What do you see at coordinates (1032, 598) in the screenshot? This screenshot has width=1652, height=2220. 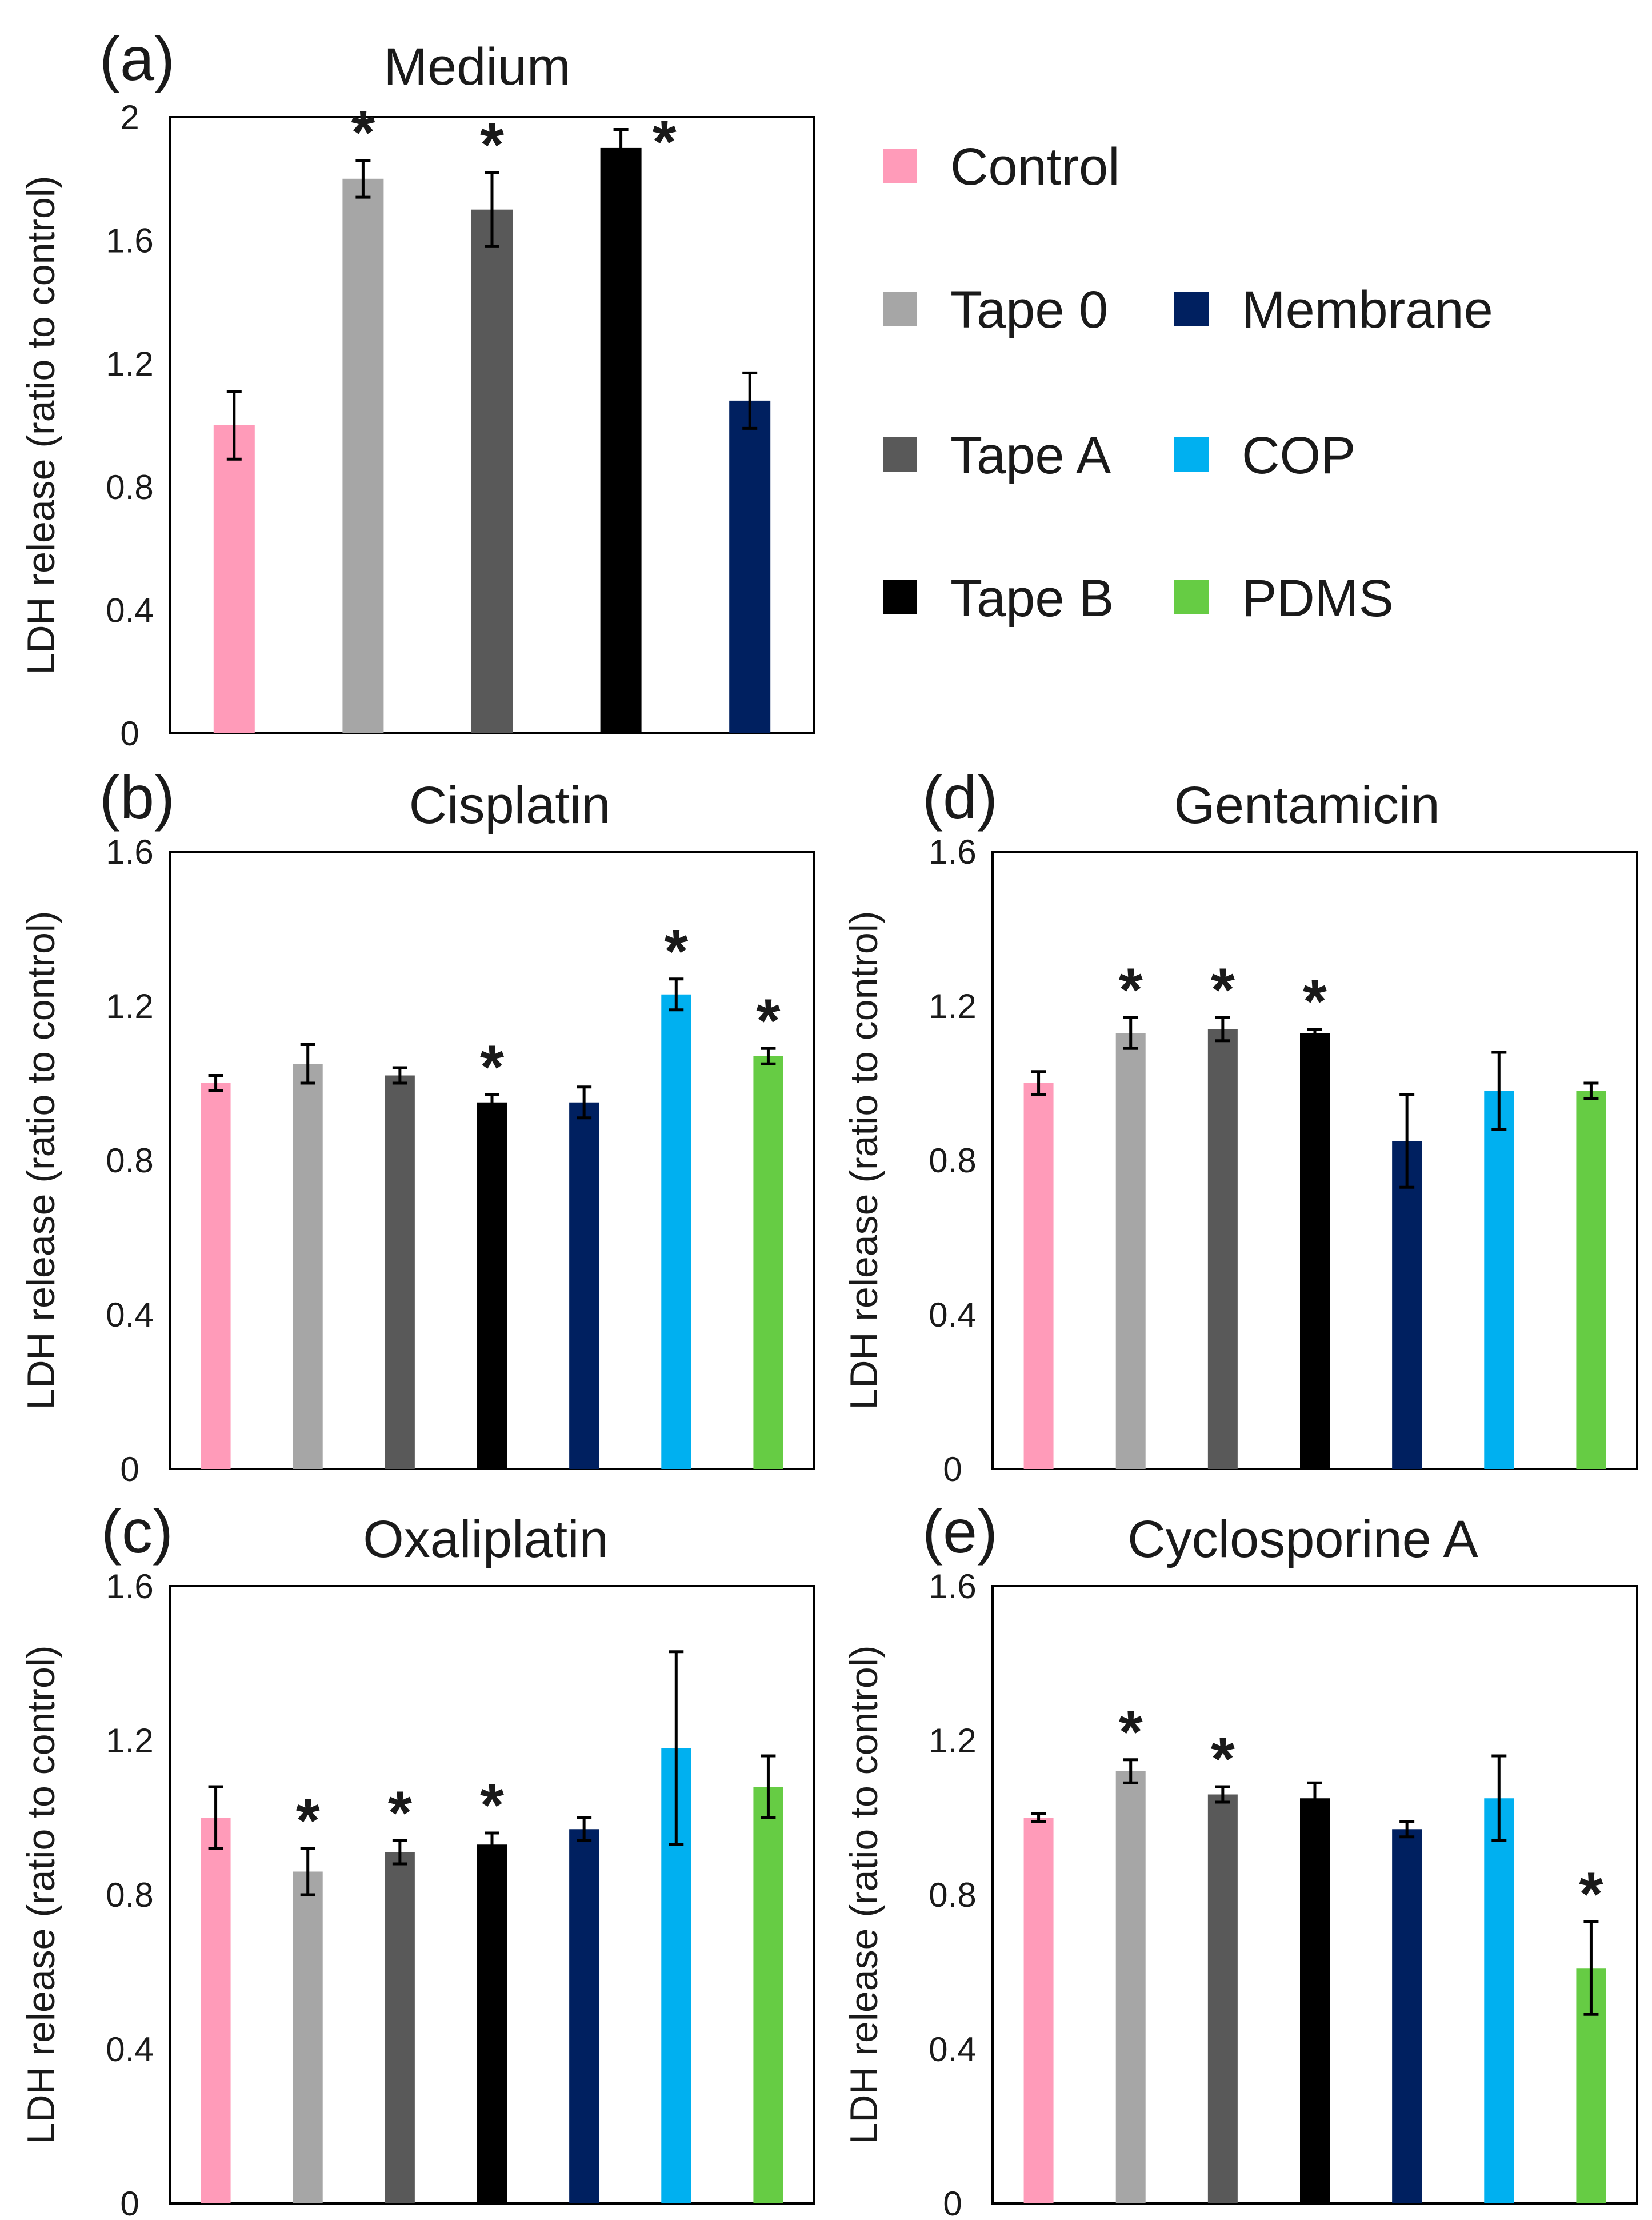 I see `legend-label: Tape B` at bounding box center [1032, 598].